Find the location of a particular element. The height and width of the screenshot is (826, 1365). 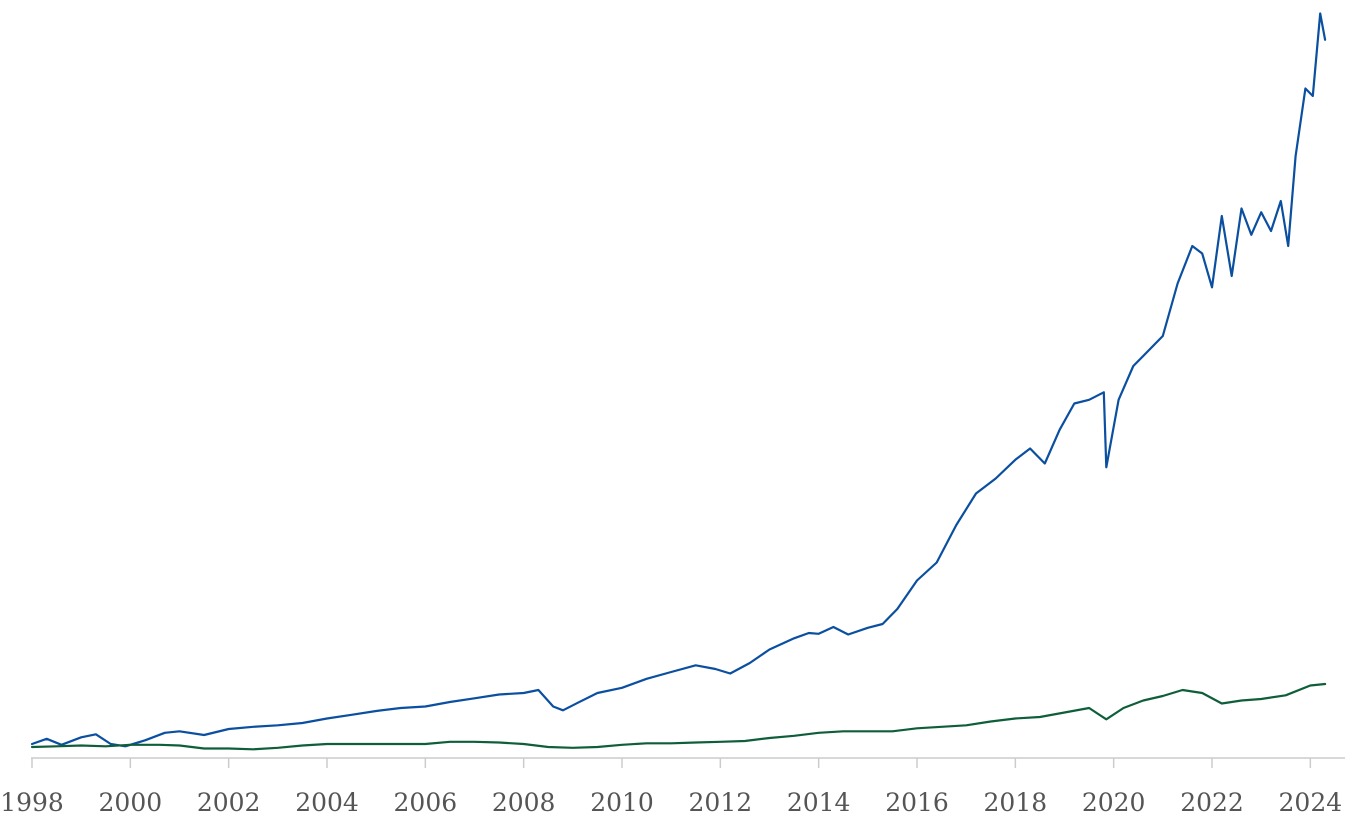

x-tick-label: 2010 is located at coordinates (622, 802).